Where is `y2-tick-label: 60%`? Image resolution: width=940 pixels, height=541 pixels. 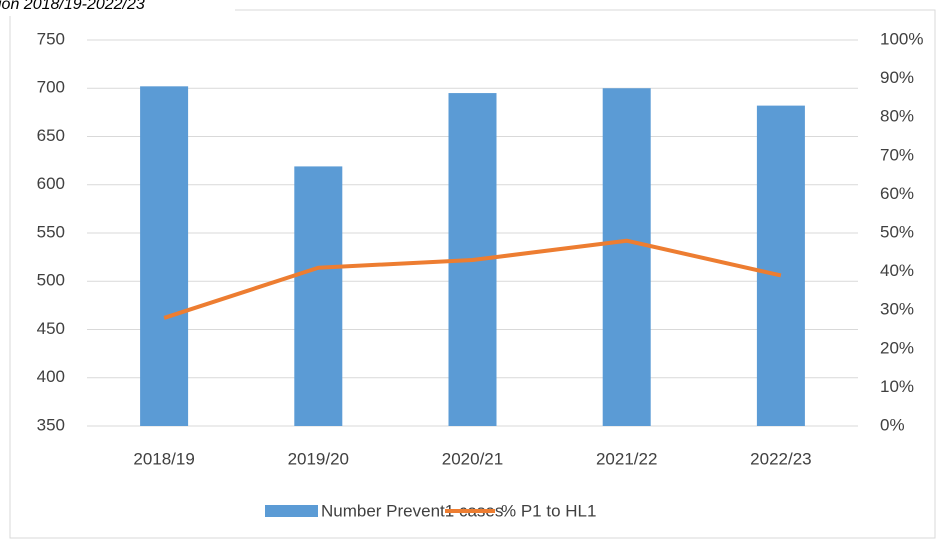
y2-tick-label: 60% is located at coordinates (897, 193).